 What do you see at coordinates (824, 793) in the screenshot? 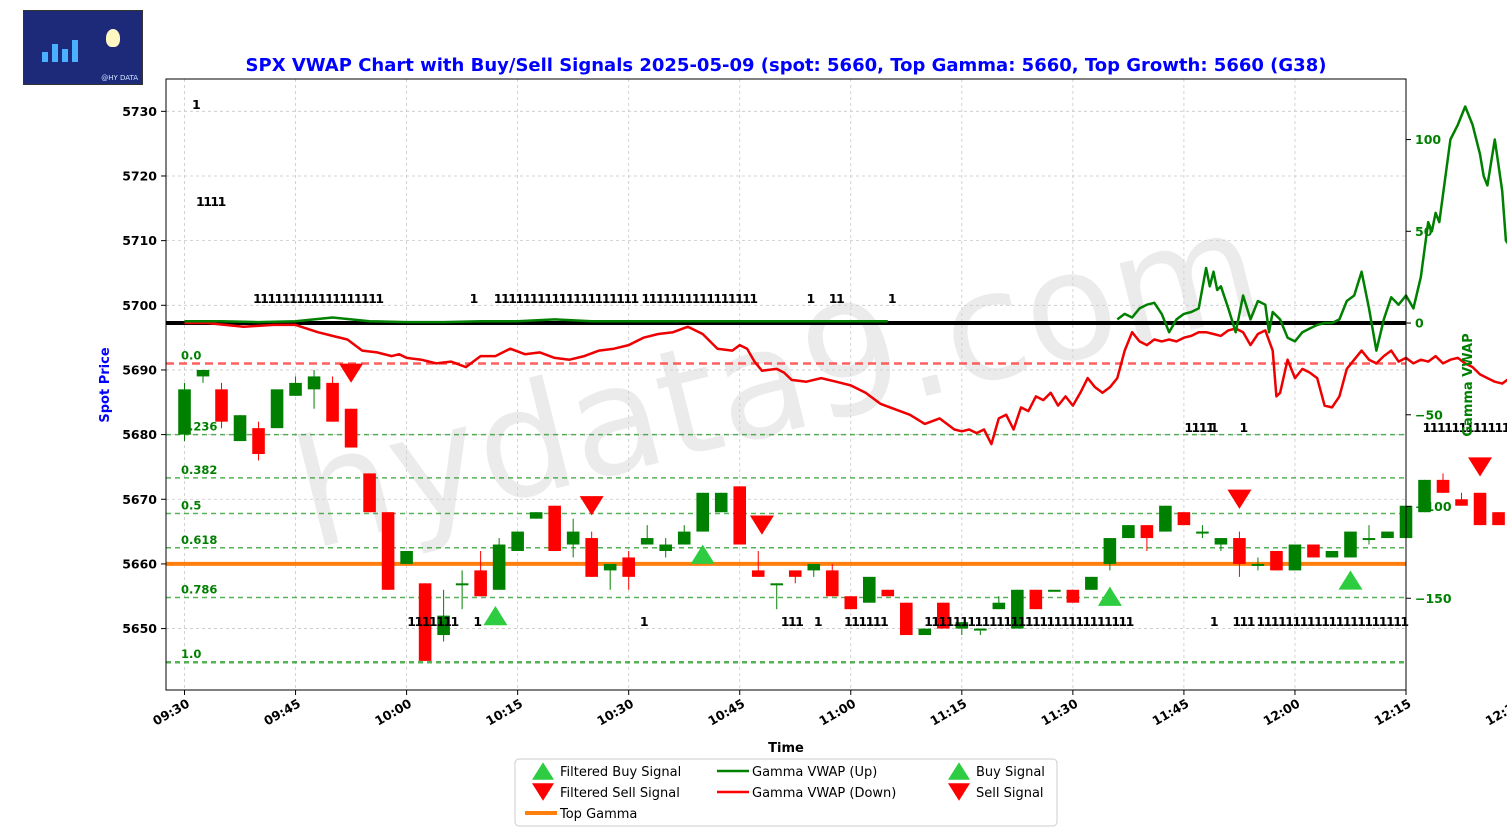
I see `legend-label: Gamma VWAP (Down)` at bounding box center [824, 793].